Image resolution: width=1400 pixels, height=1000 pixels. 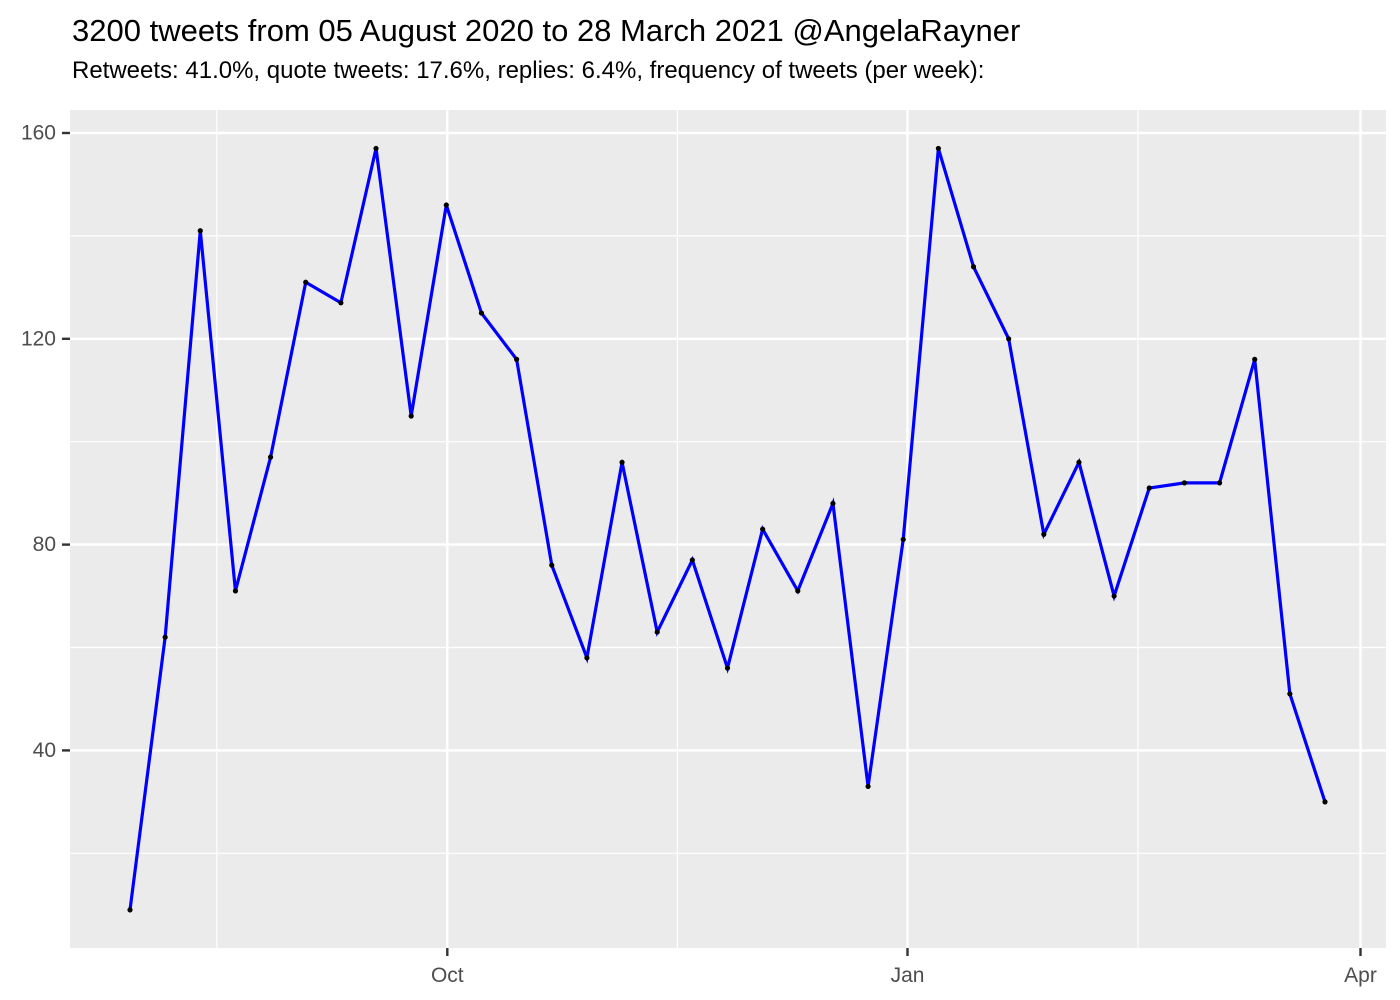 What do you see at coordinates (38, 338) in the screenshot?
I see `y-tick-label: 120` at bounding box center [38, 338].